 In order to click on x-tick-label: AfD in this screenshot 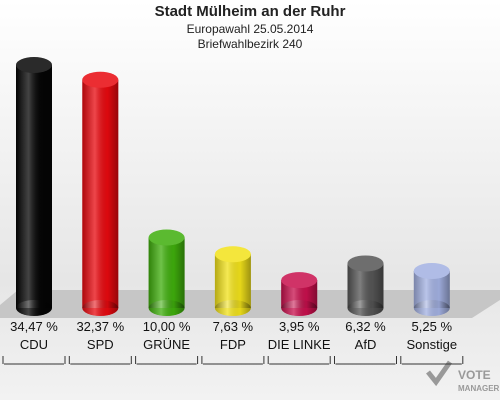, I will do `click(365, 344)`.